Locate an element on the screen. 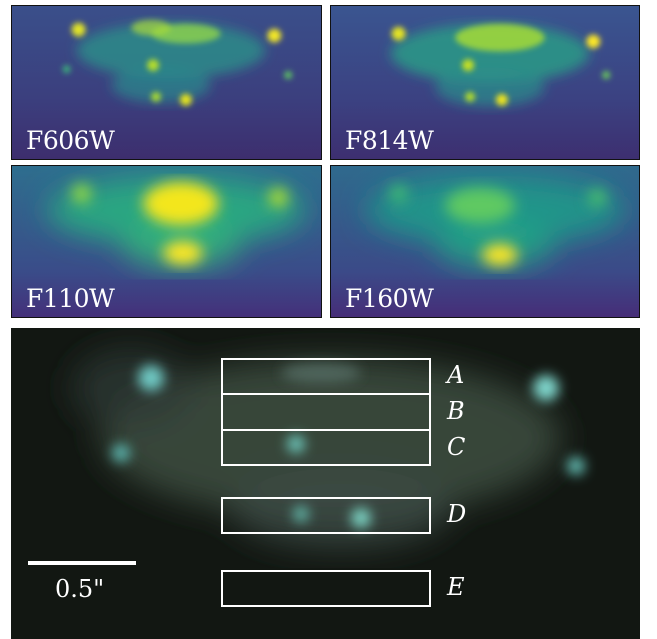 The height and width of the screenshot is (639, 657). region-box-c is located at coordinates (326, 447).